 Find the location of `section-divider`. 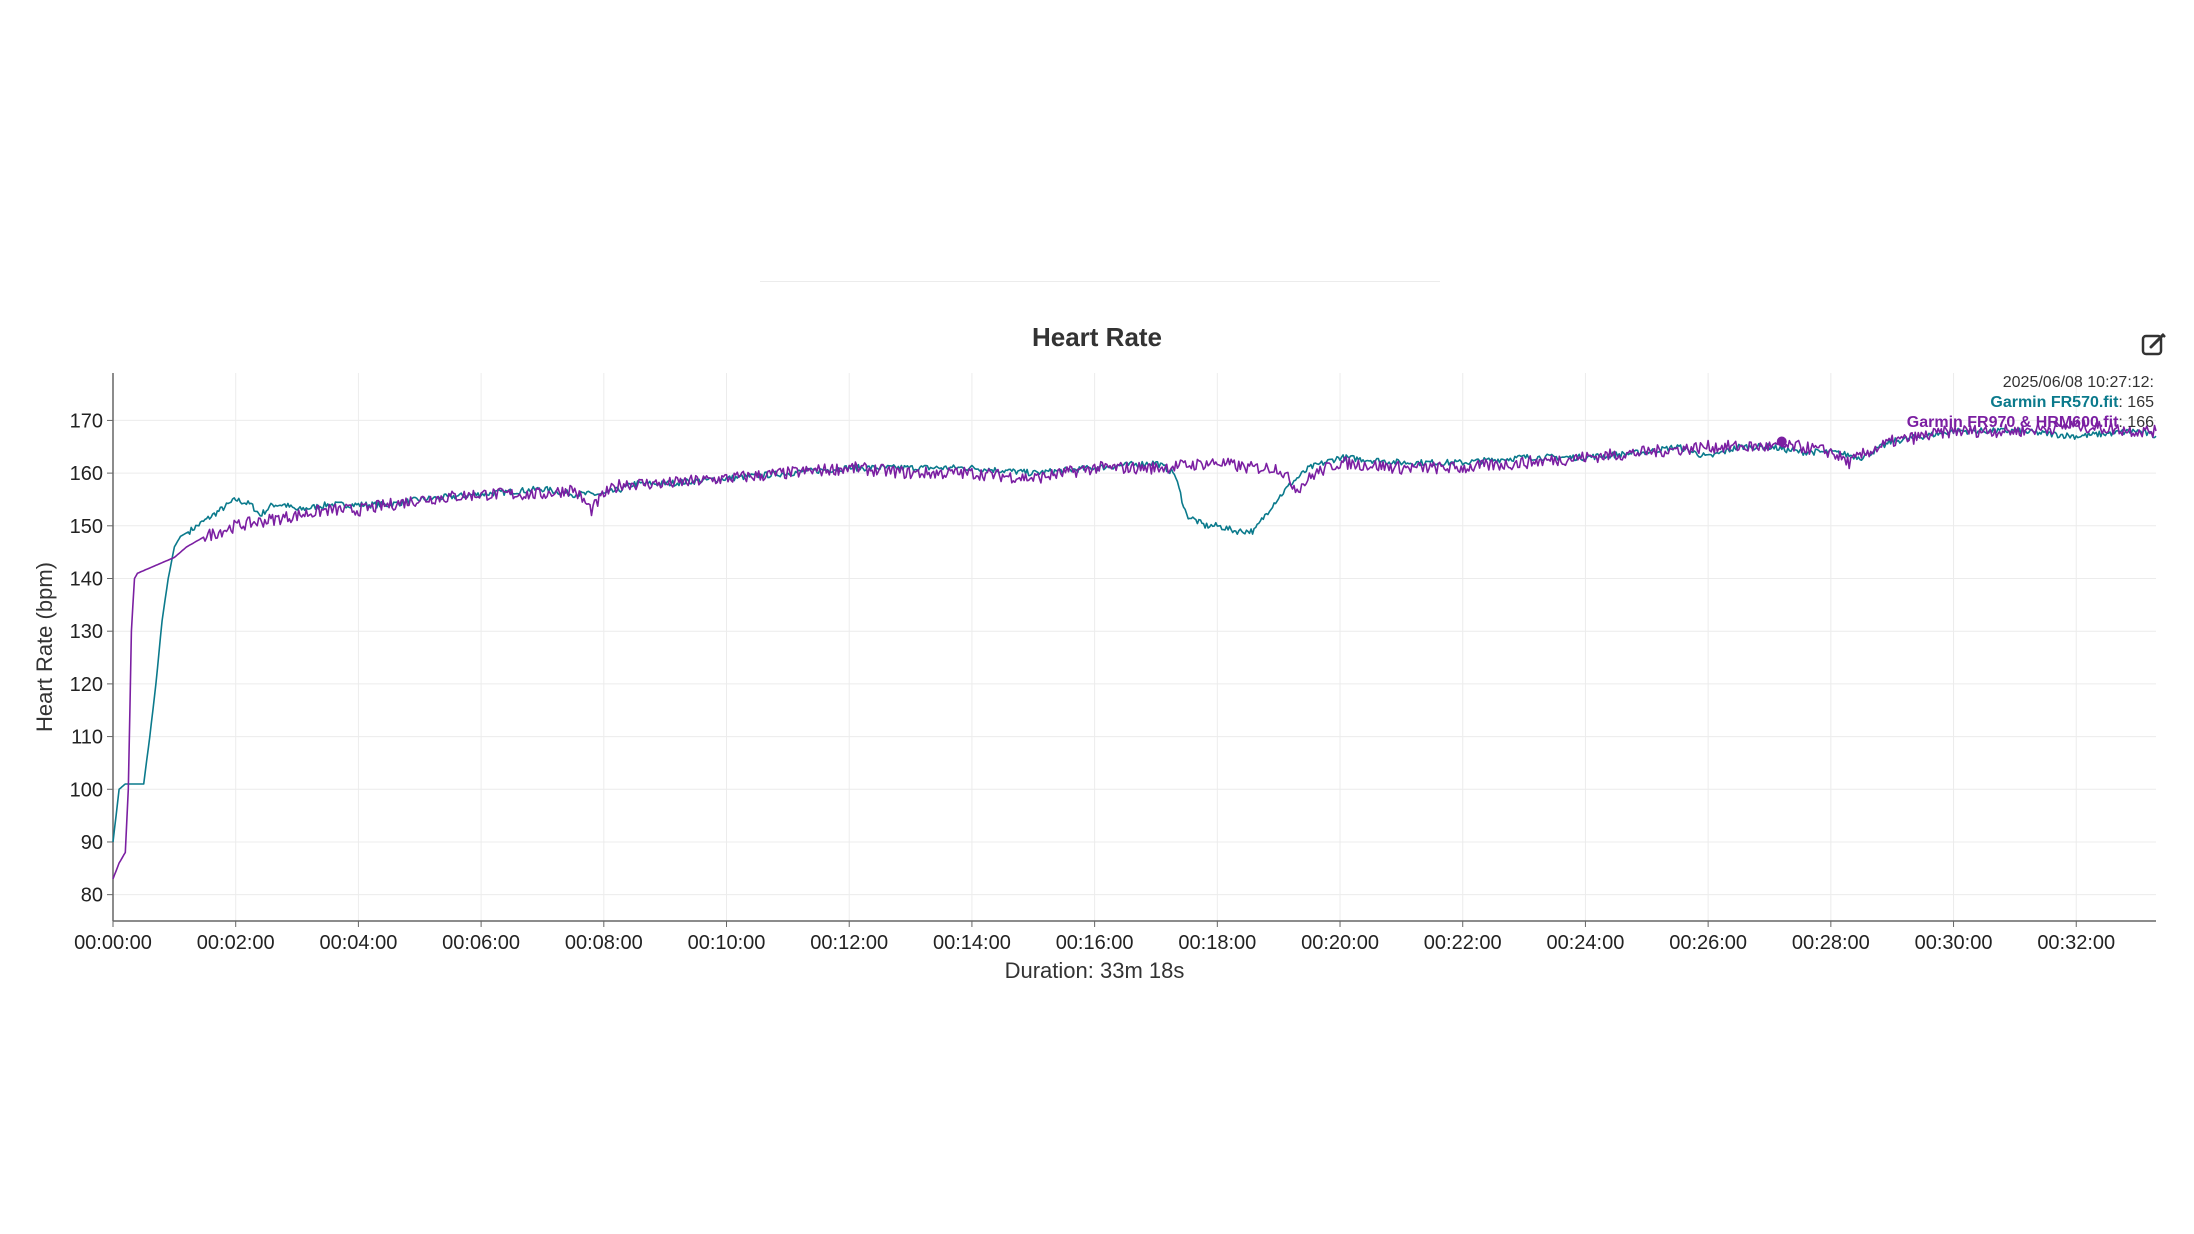

section-divider is located at coordinates (1100, 281).